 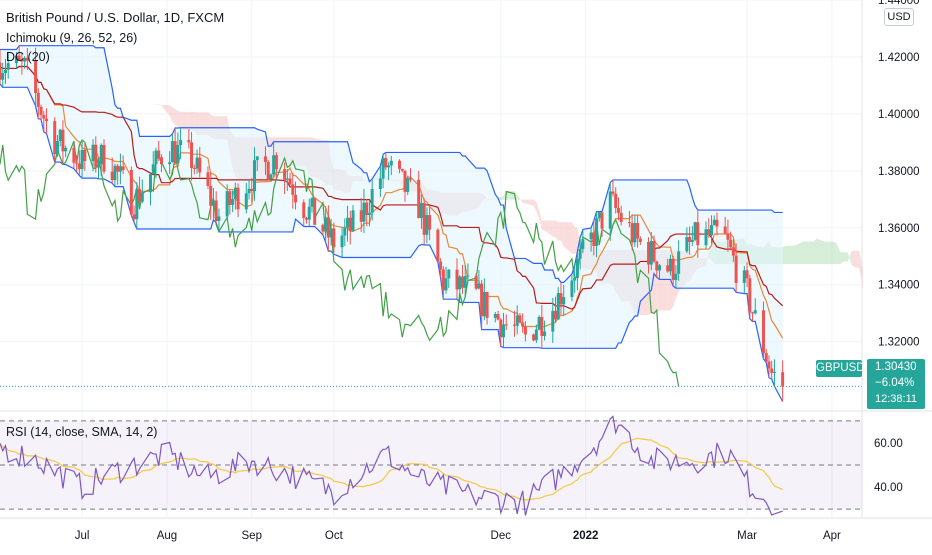 What do you see at coordinates (832, 536) in the screenshot?
I see `time-tick-label: Apr` at bounding box center [832, 536].